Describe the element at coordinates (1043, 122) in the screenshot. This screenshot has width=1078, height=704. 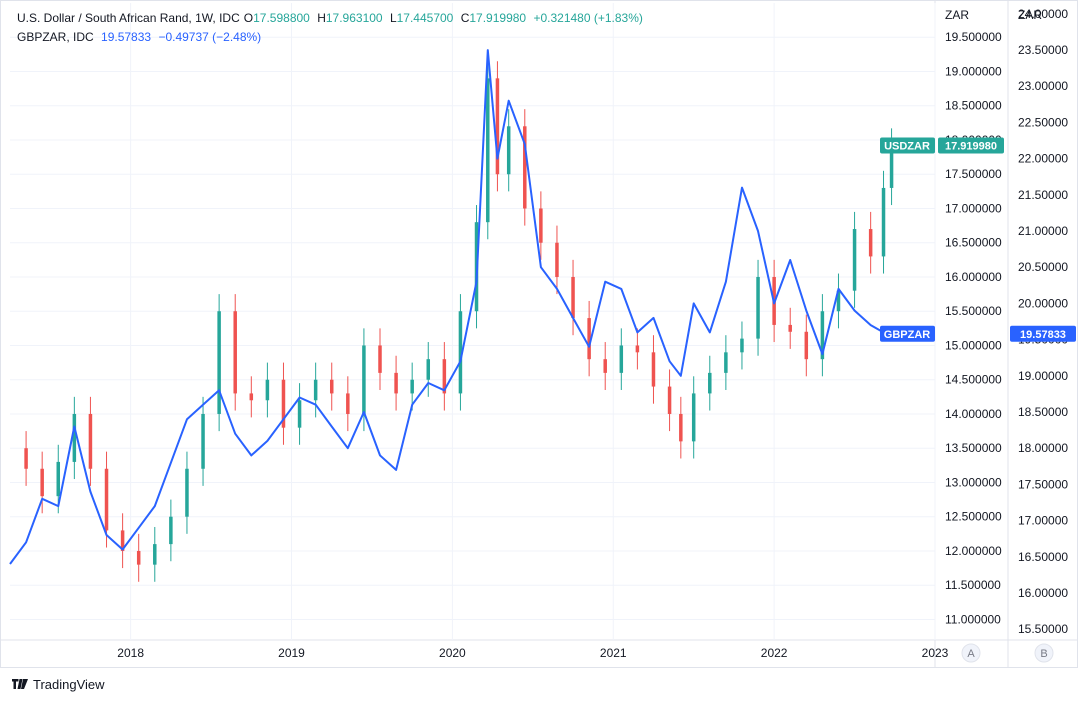
I see `axis-b-tick-label: 22.50000` at that location.